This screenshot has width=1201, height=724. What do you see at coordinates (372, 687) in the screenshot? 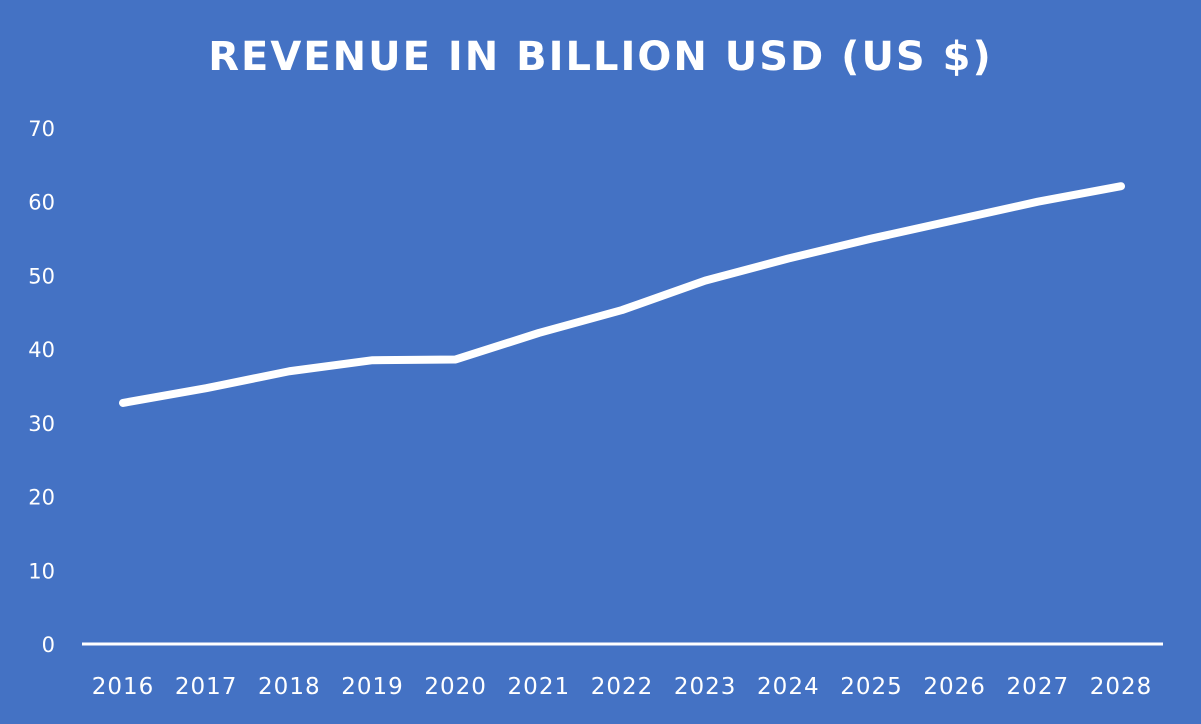
I see `x-tick-label: 2019` at bounding box center [372, 687].